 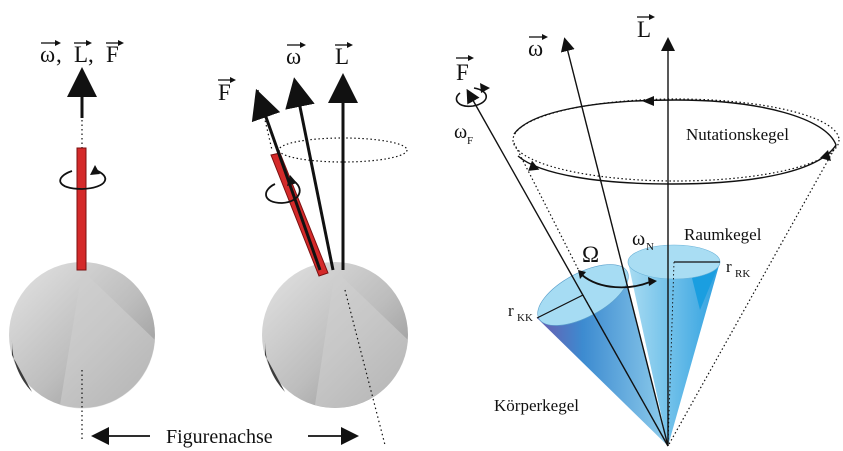 I want to click on left-sphere-shadow, so click(x=107, y=339).